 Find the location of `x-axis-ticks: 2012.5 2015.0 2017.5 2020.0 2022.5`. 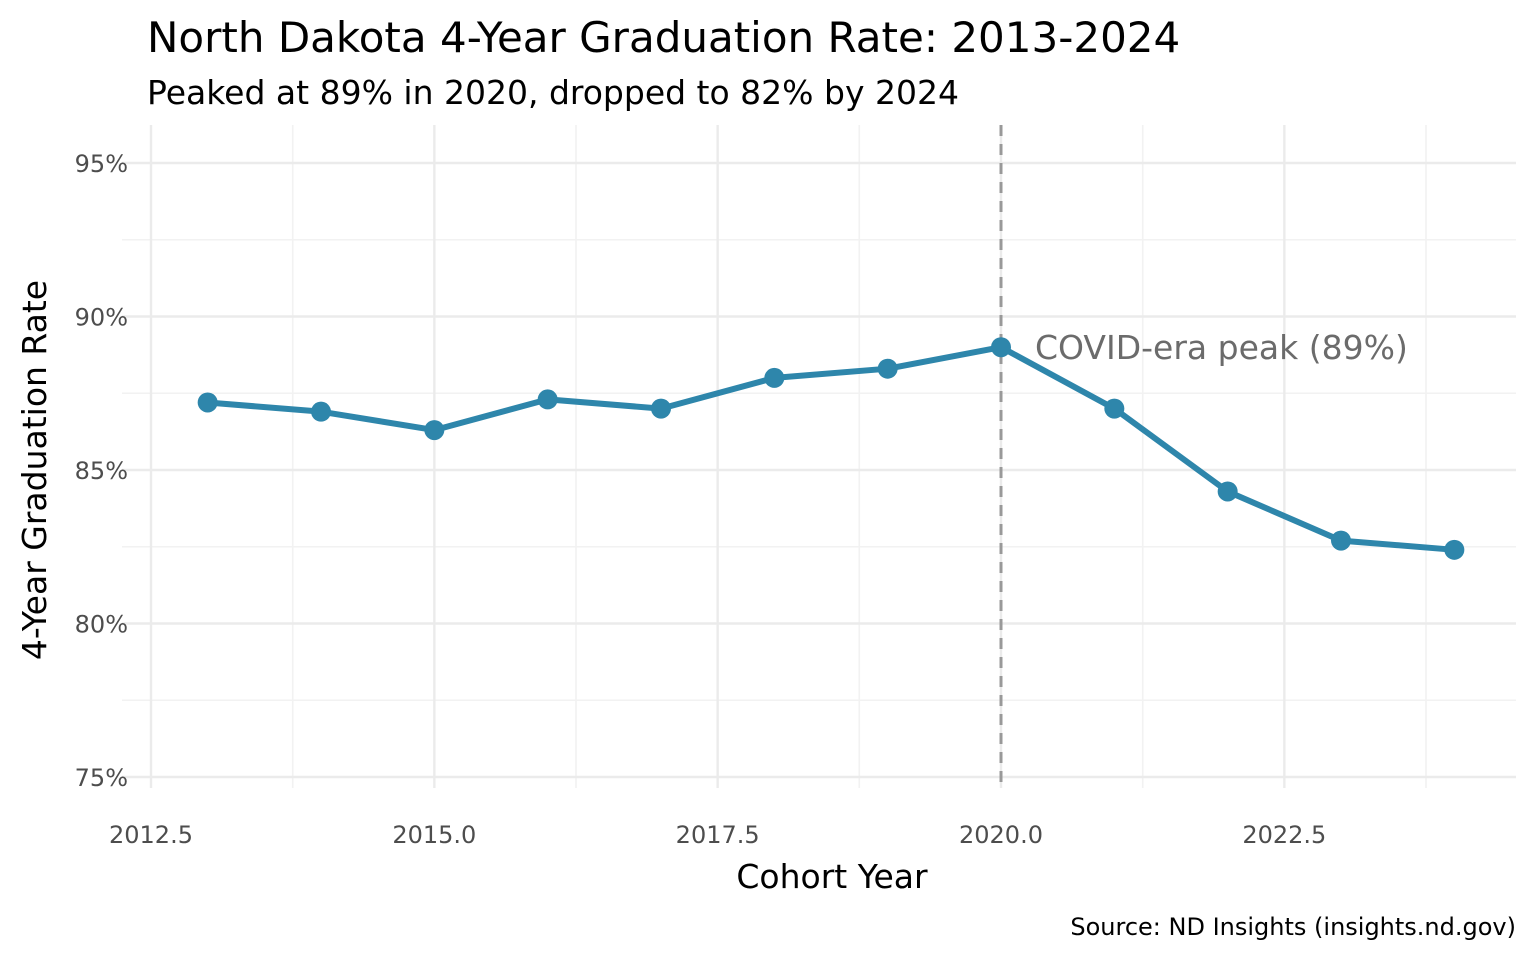

x-axis-ticks: 2012.5 2015.0 2017.5 2020.0 2022.5 is located at coordinates (717, 835).